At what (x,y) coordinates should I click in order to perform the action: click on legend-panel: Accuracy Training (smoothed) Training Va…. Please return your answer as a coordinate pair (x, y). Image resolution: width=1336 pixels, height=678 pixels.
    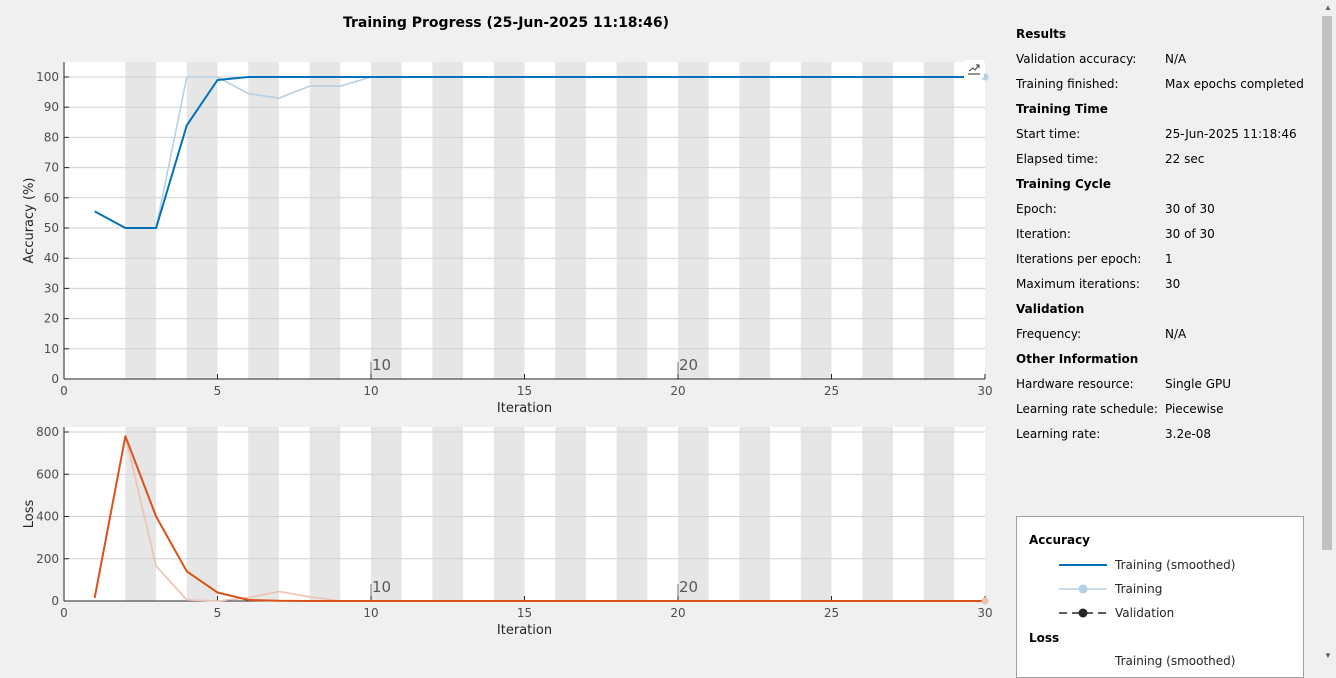
    Looking at the image, I should click on (1160, 597).